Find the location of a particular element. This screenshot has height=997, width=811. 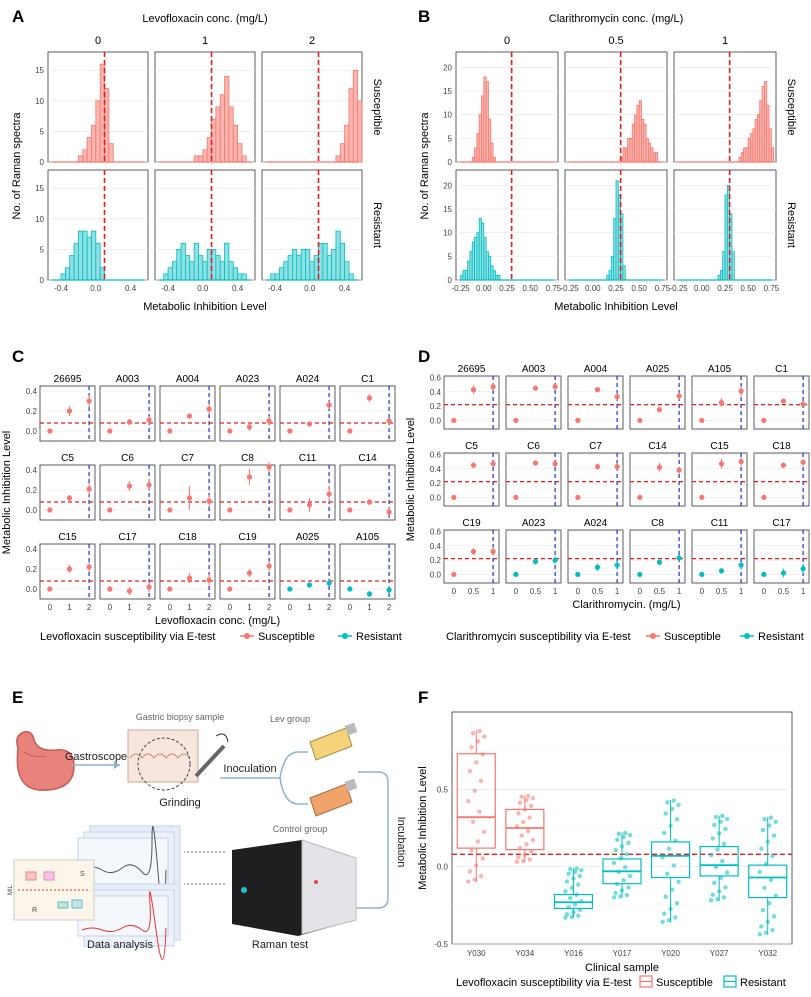

x-tick-label: 0.5 is located at coordinates (784, 591).